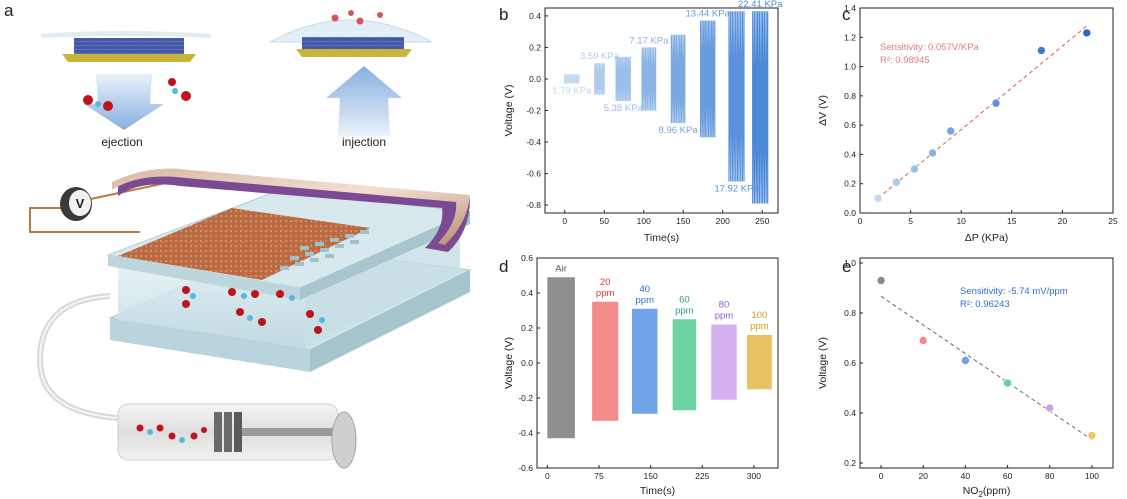 Image resolution: width=1127 pixels, height=499 pixels. What do you see at coordinates (823, 110) in the screenshot?
I see `y-axis-label: ΔV (V)` at bounding box center [823, 110].